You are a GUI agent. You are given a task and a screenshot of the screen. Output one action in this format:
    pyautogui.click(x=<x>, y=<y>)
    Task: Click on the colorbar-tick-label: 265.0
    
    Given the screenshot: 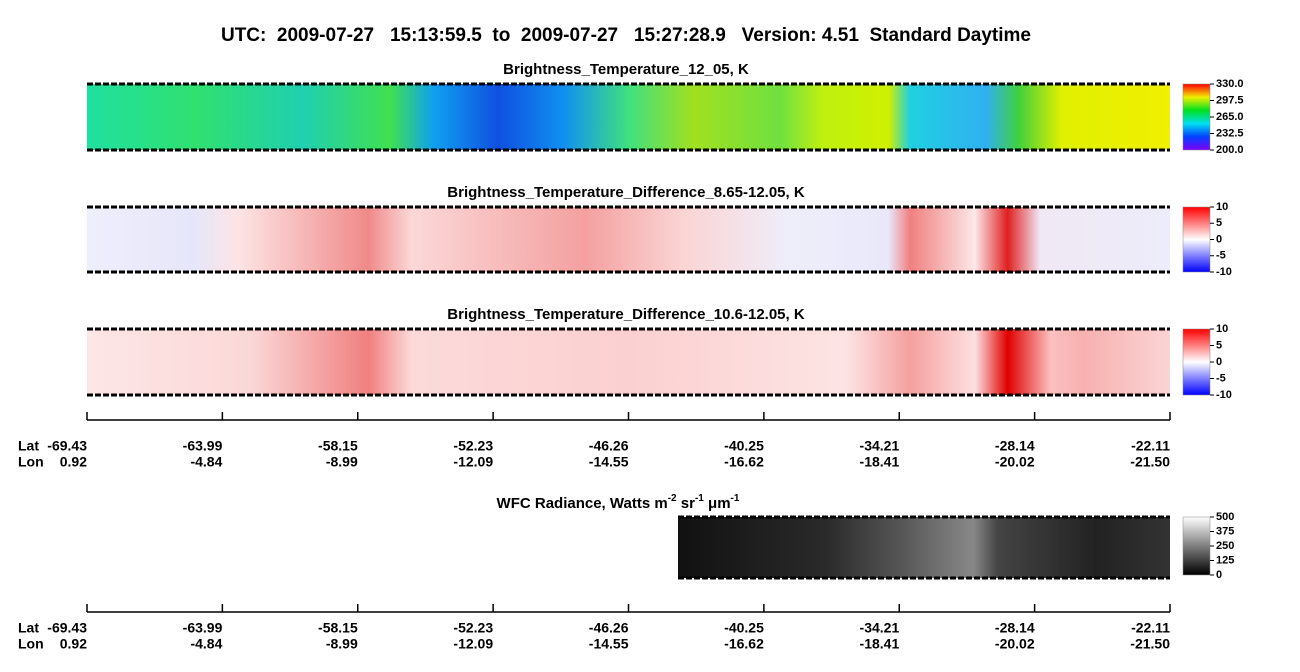 What is the action you would take?
    pyautogui.click(x=1230, y=117)
    